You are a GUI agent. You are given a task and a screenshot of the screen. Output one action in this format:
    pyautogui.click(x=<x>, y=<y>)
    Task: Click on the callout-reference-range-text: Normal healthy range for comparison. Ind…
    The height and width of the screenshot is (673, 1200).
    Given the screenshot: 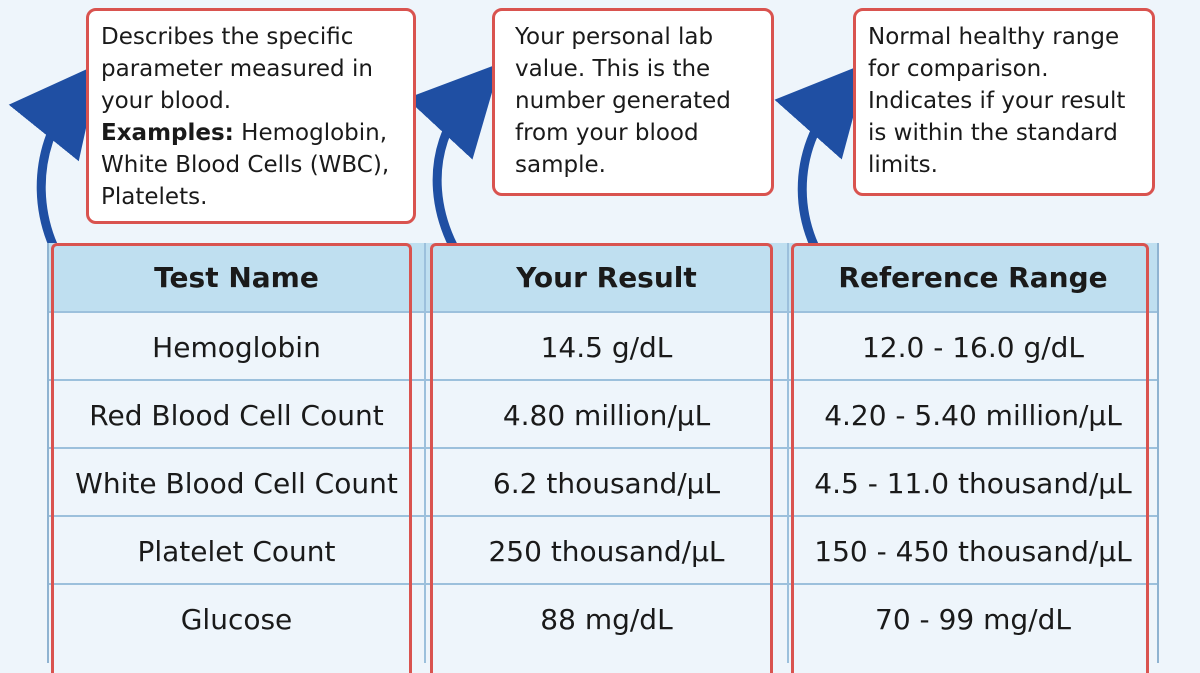 What is the action you would take?
    pyautogui.click(x=997, y=101)
    